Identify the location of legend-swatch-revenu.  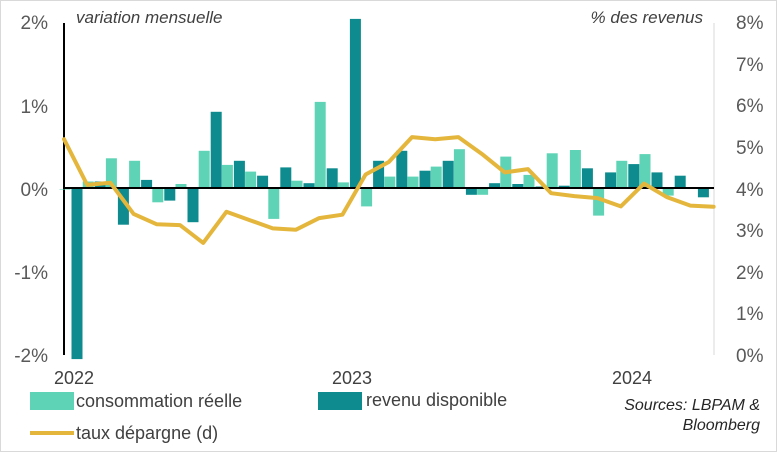
(340, 401).